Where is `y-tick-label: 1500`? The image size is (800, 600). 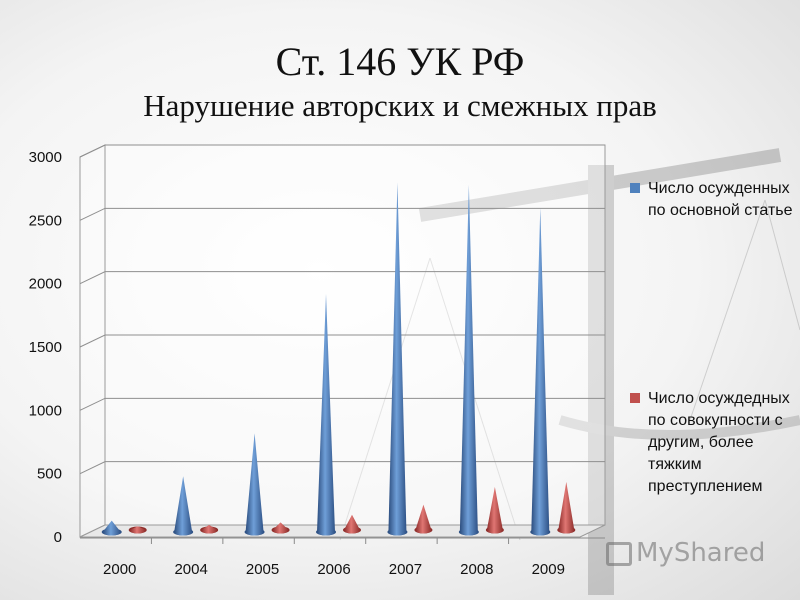 y-tick-label: 1500 is located at coordinates (45, 347).